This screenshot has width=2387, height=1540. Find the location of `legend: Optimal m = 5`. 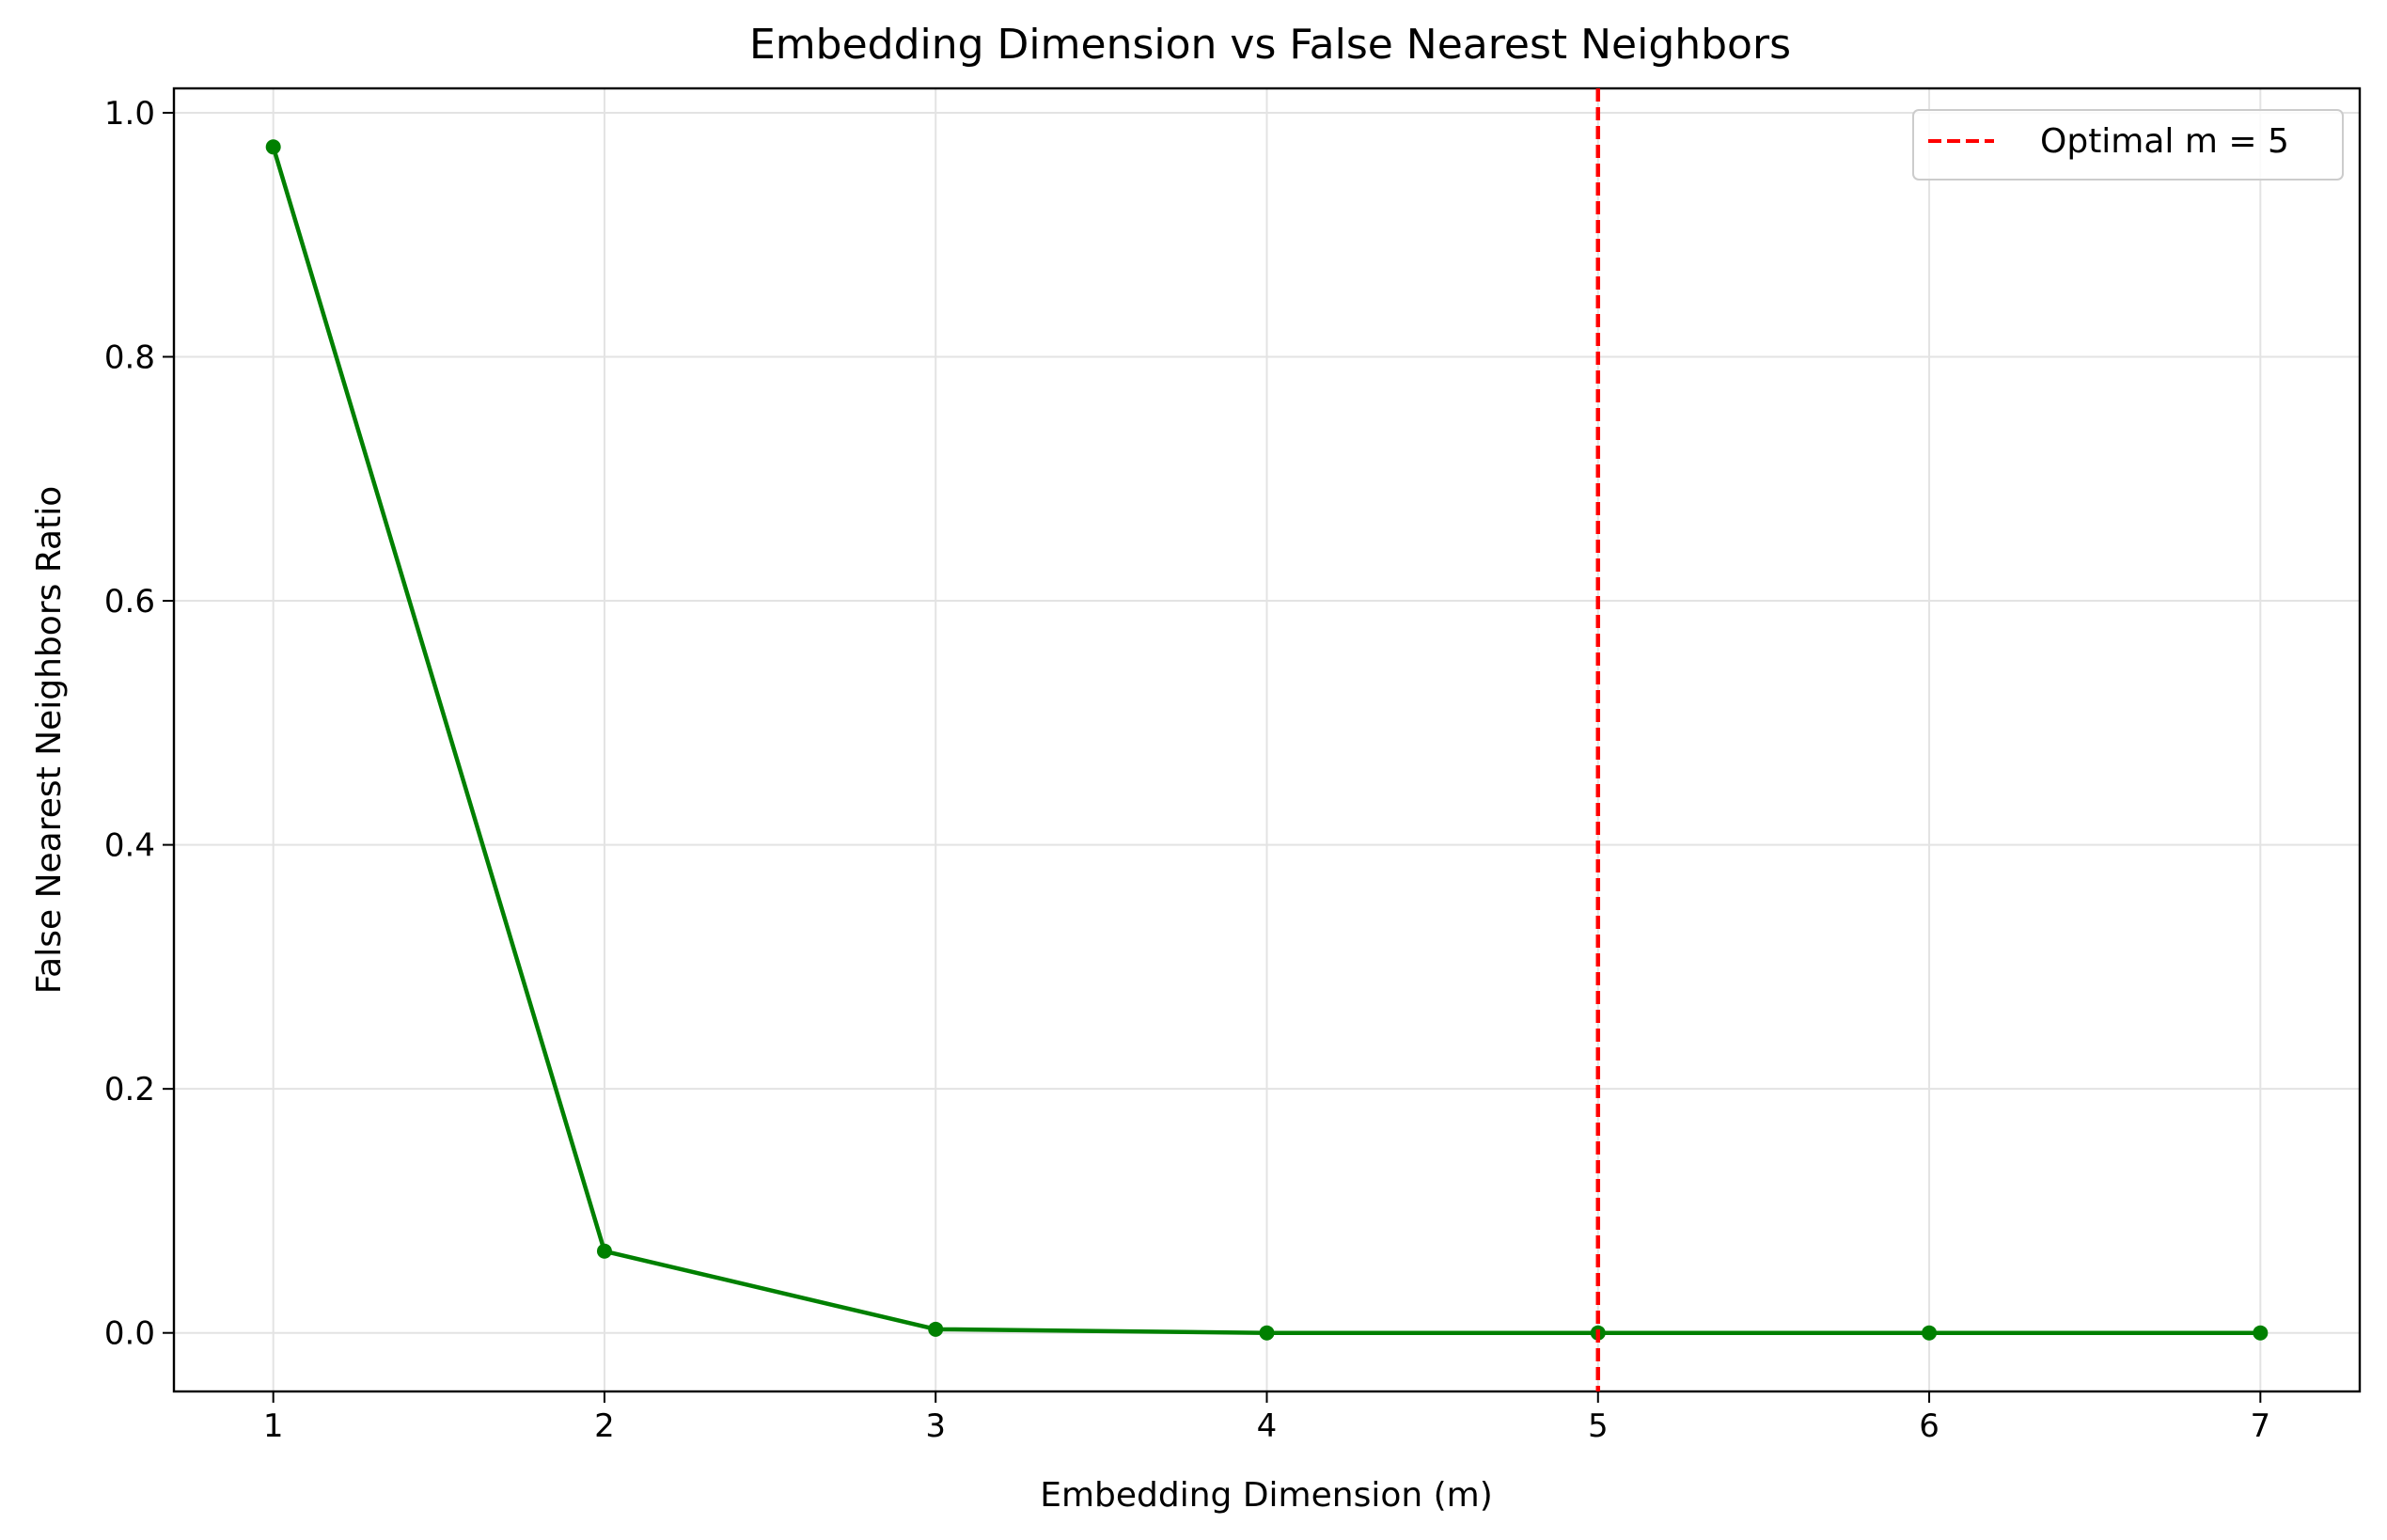

legend: Optimal m = 5 is located at coordinates (2128, 145).